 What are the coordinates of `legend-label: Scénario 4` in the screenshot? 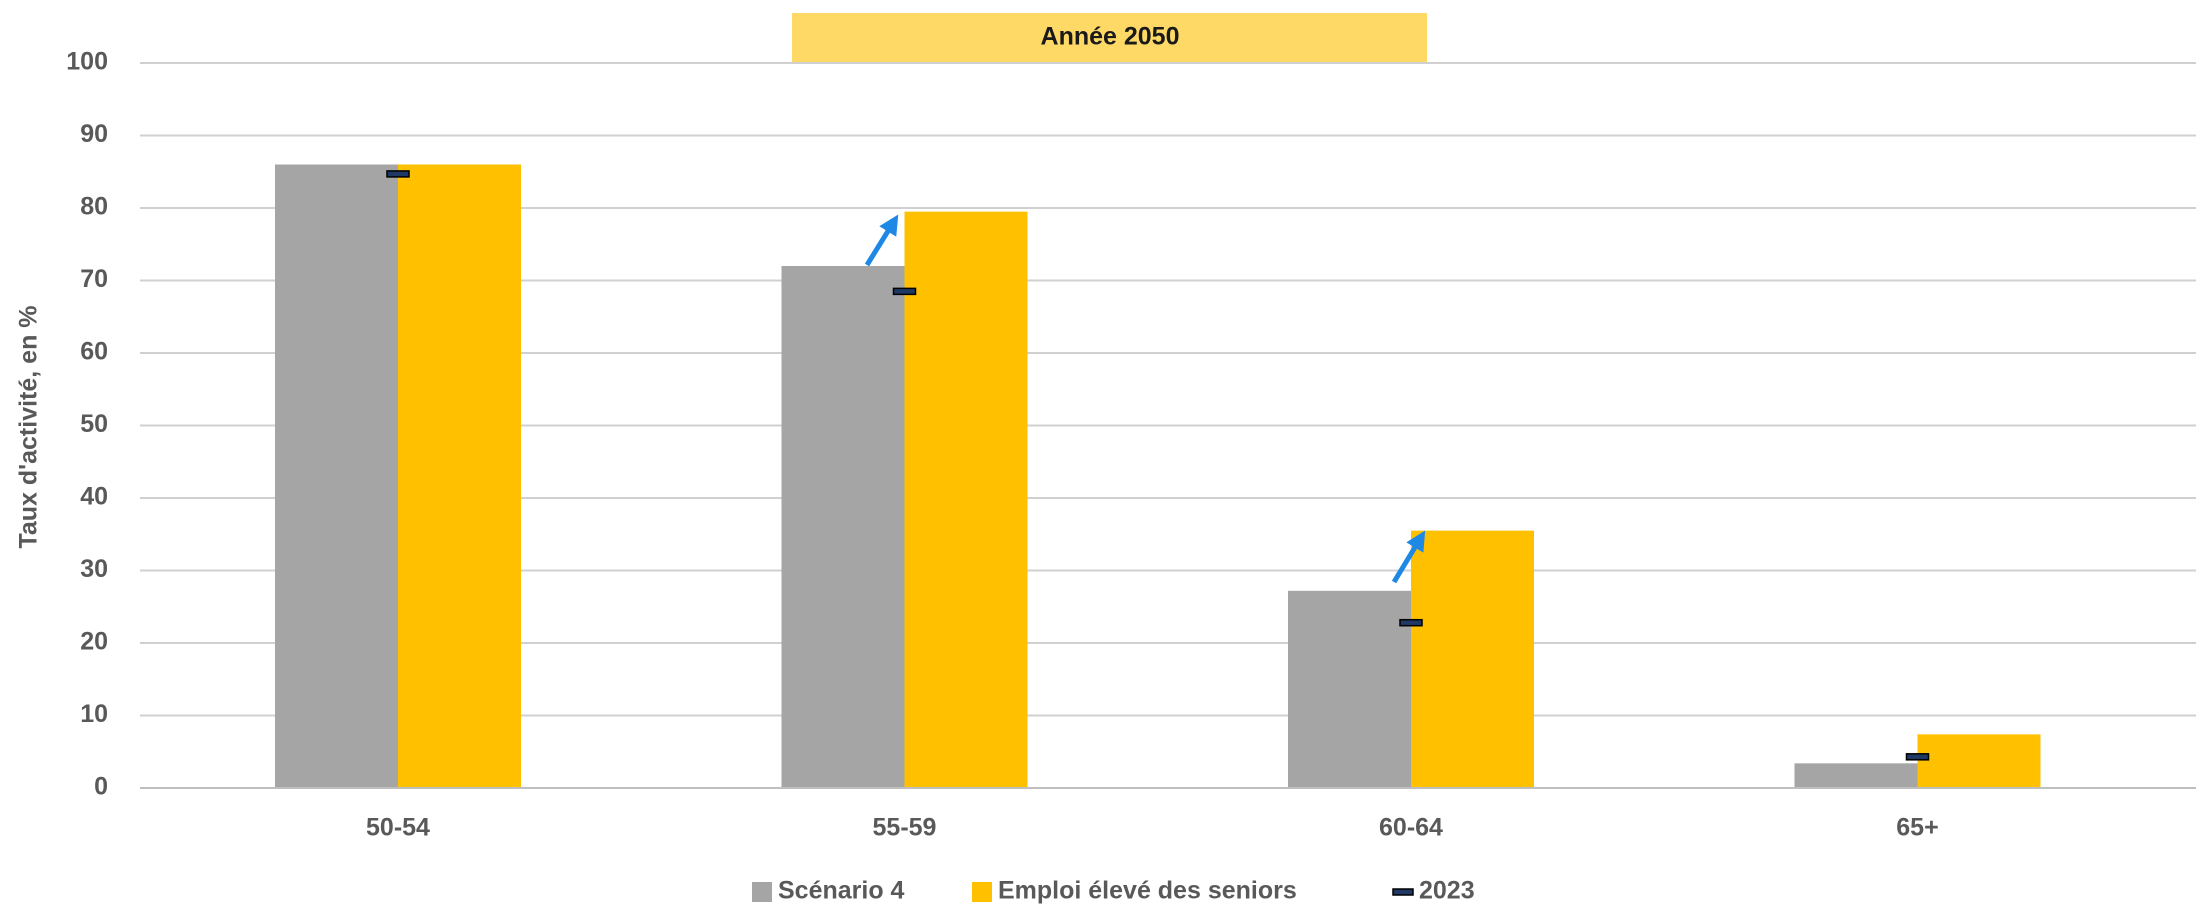 It's located at (841, 891).